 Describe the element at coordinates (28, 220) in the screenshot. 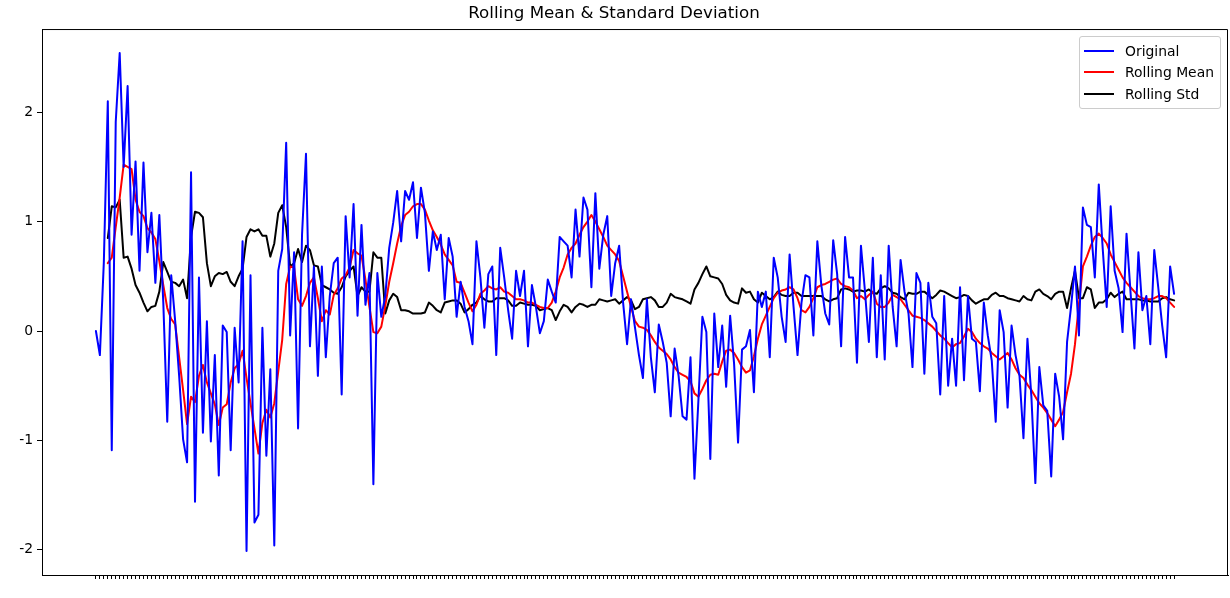

I see `y-tick-label: 1` at that location.